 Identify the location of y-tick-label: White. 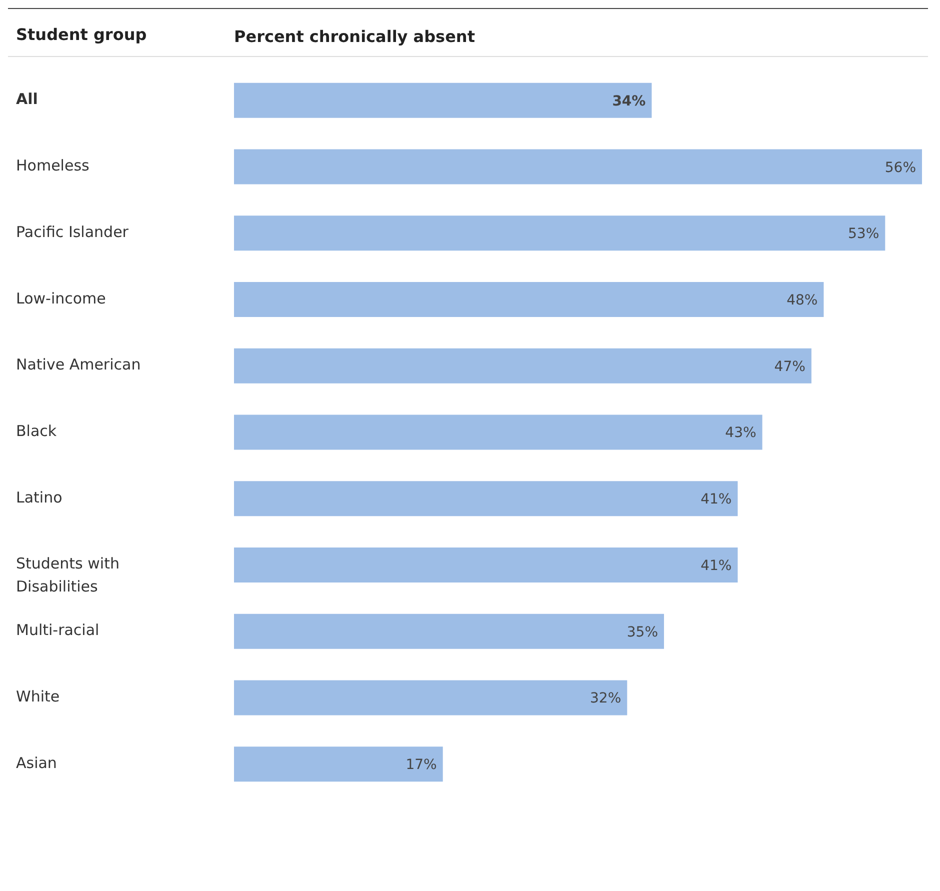
(38, 696).